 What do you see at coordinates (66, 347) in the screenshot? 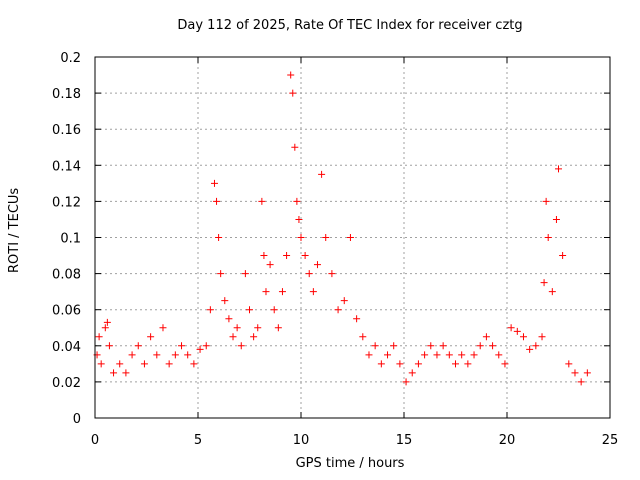
I see `y-tick-label: 0.04` at bounding box center [66, 347].